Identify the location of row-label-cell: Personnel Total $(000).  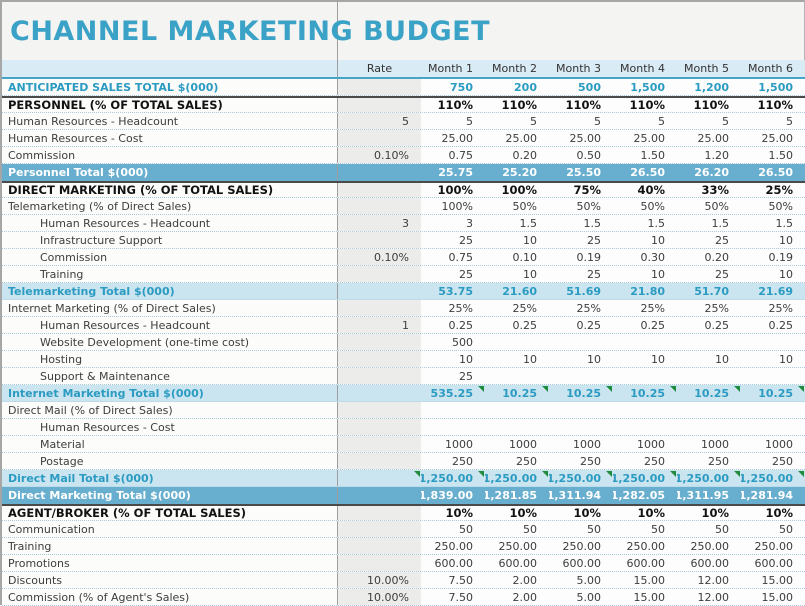
(169, 172).